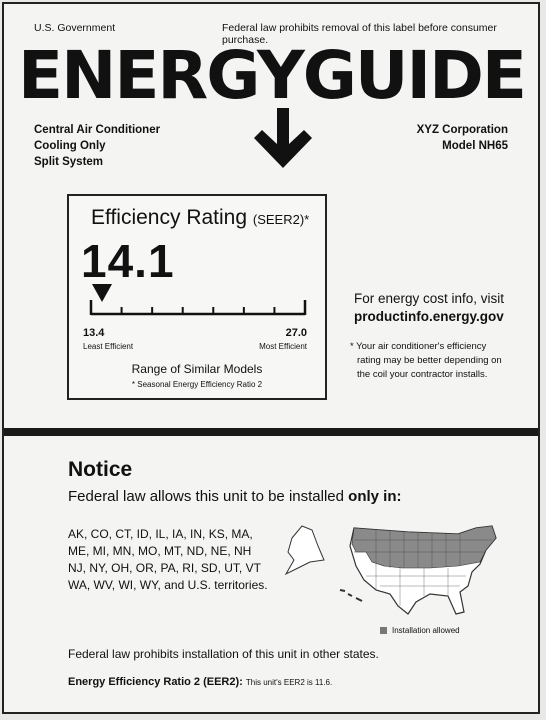 The height and width of the screenshot is (720, 546). What do you see at coordinates (102, 293) in the screenshot?
I see `rating-pointer` at bounding box center [102, 293].